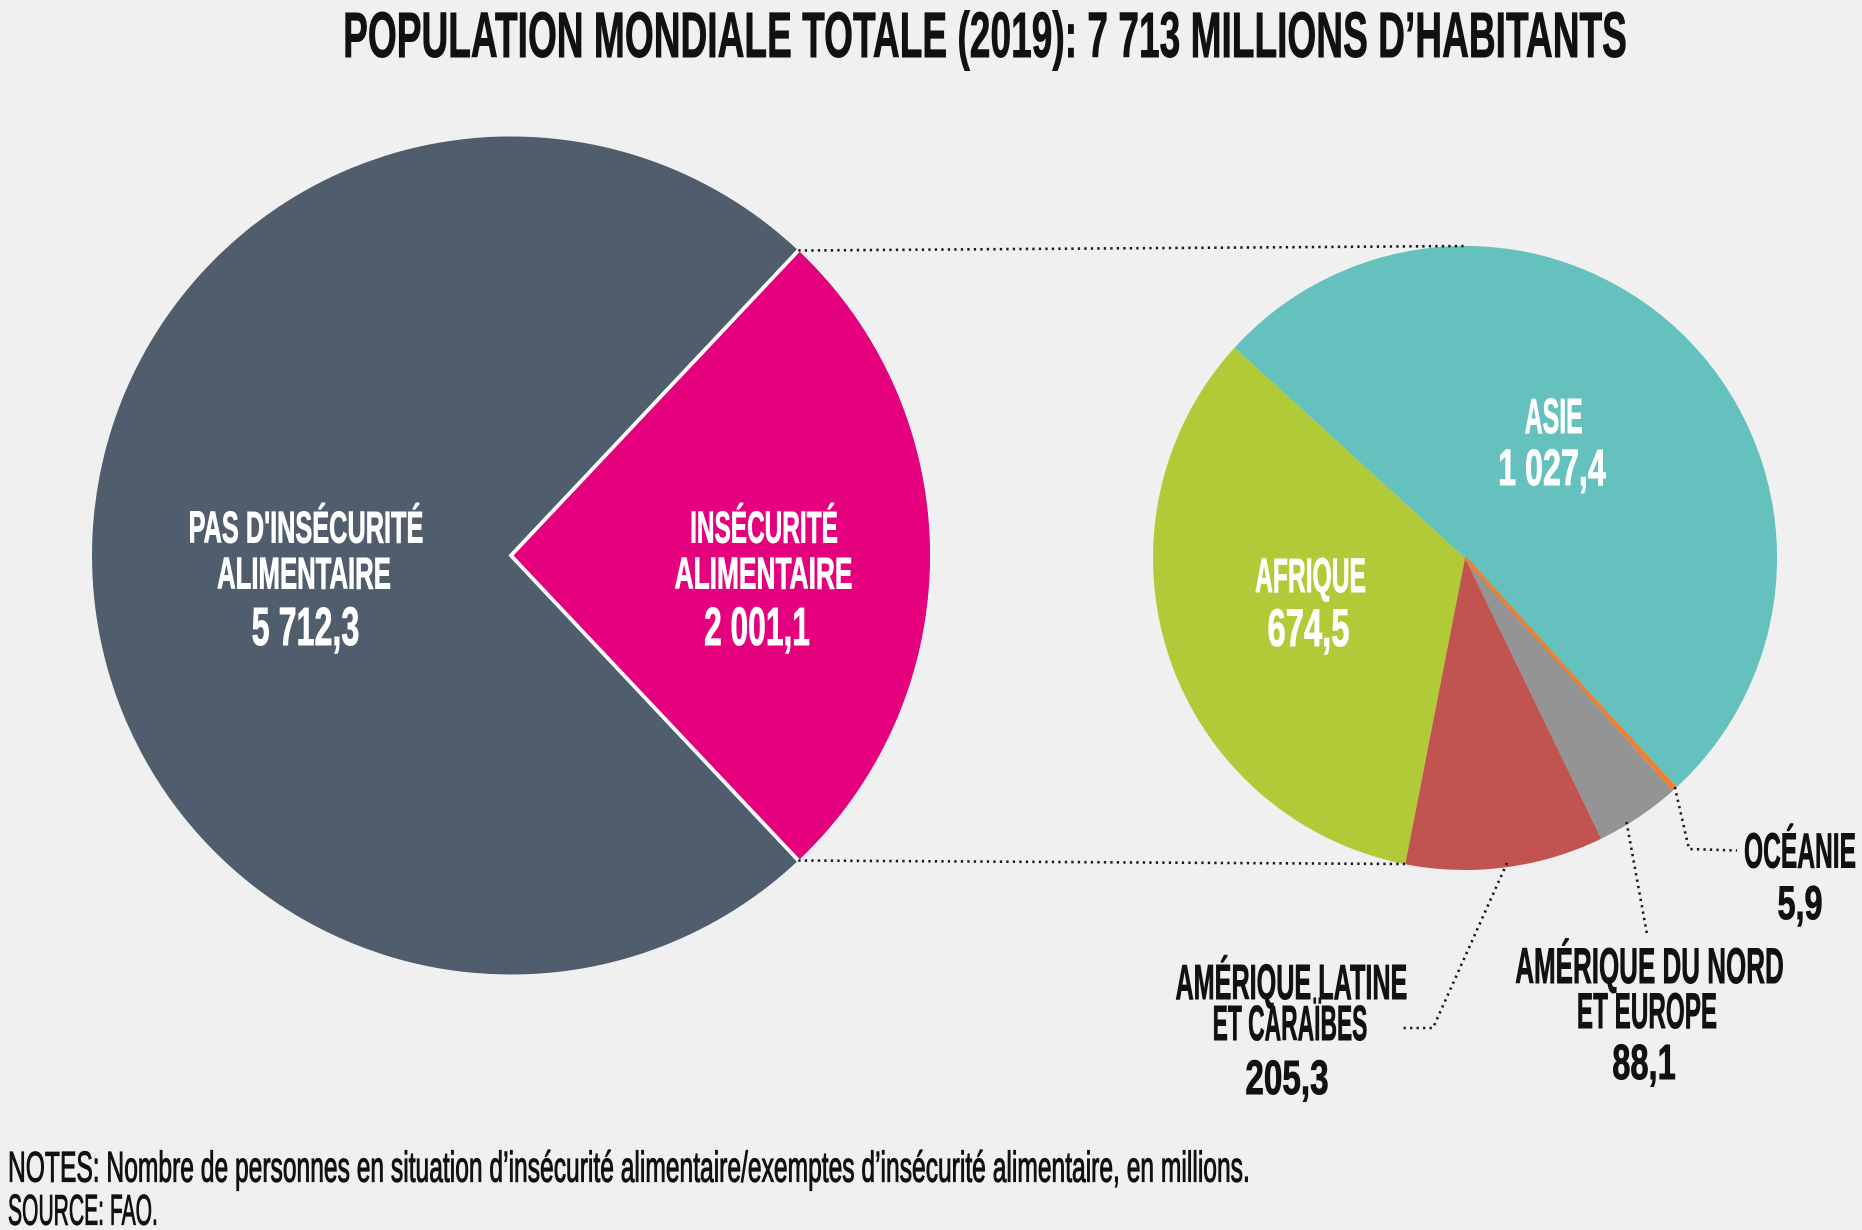 This screenshot has width=1862, height=1230. What do you see at coordinates (1552, 468) in the screenshot?
I see `svg-text: 1 027,4` at bounding box center [1552, 468].